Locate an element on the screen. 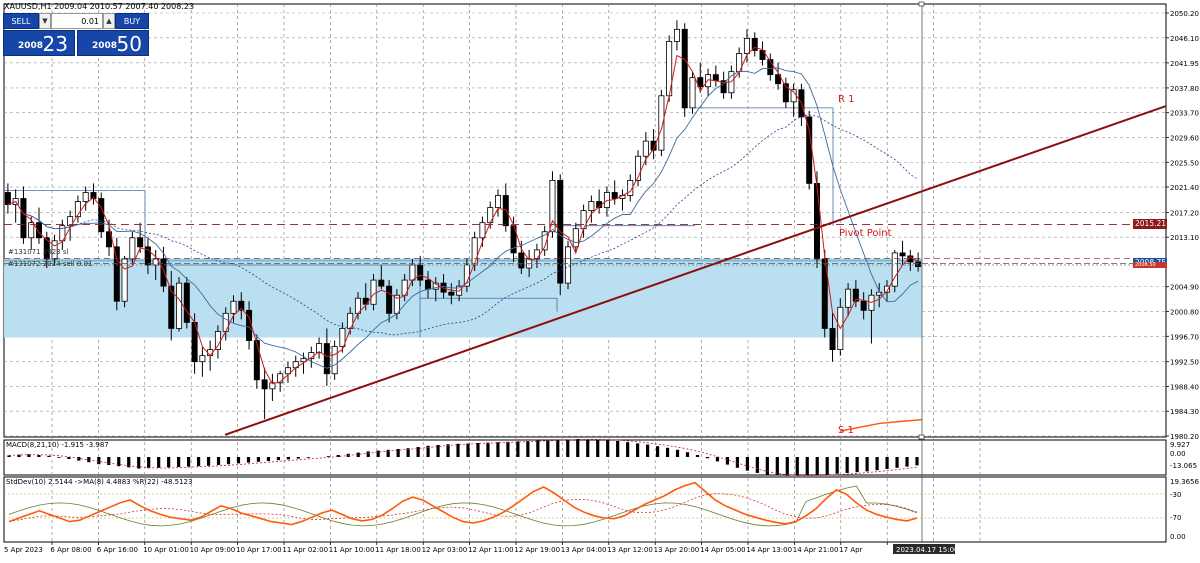  time-tick-label: 6 Apr 16:00 is located at coordinates (117, 550).